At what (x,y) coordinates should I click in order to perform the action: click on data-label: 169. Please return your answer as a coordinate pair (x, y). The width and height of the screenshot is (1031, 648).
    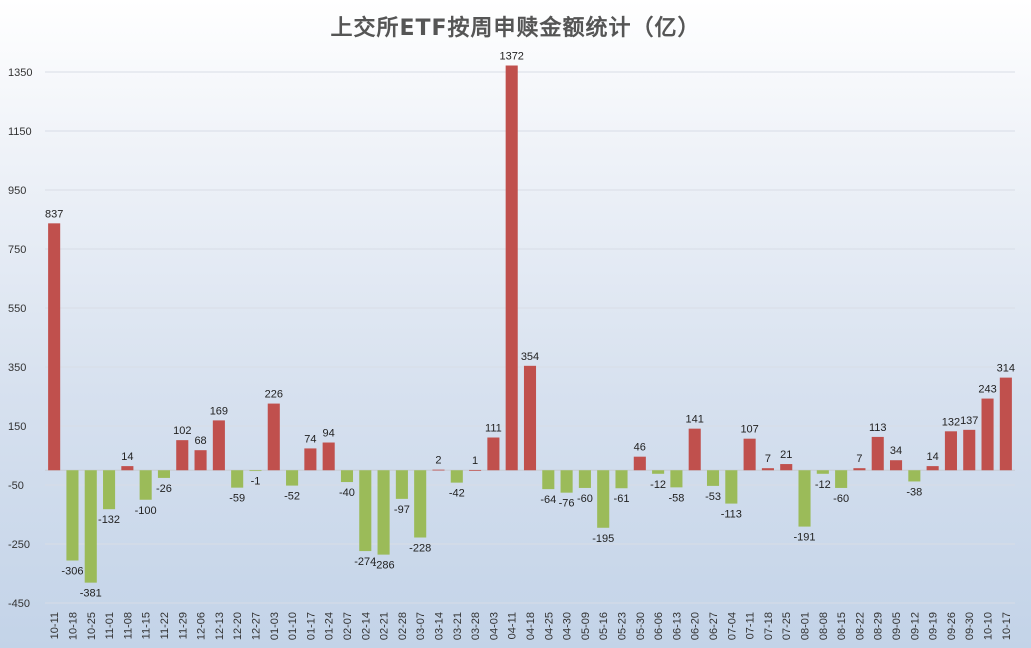
    Looking at the image, I should click on (219, 411).